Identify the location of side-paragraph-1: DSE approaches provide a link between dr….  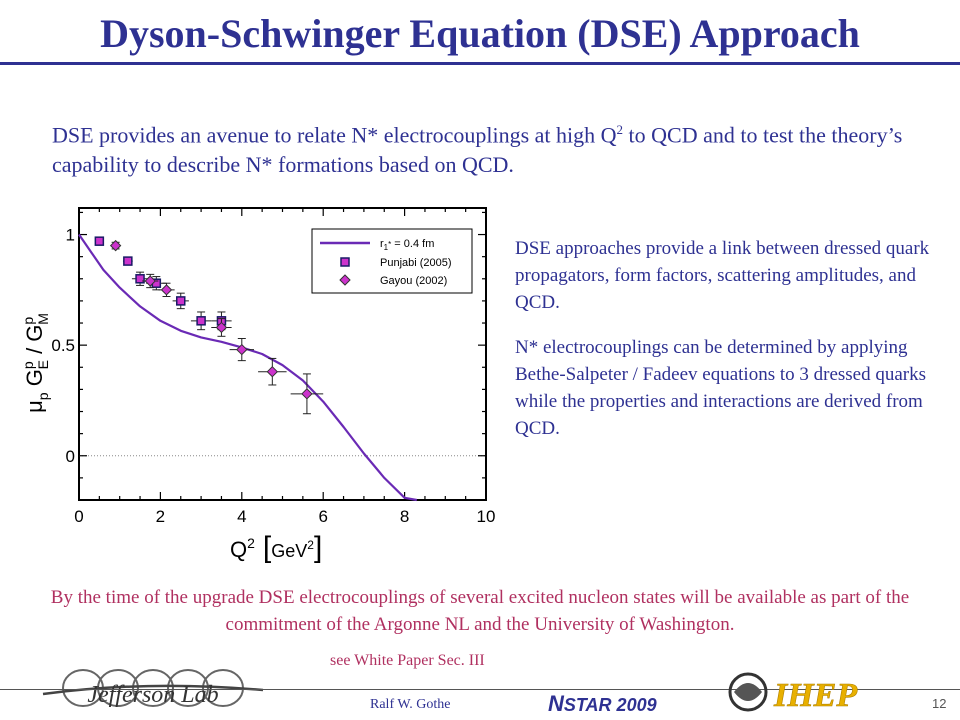
(722, 275).